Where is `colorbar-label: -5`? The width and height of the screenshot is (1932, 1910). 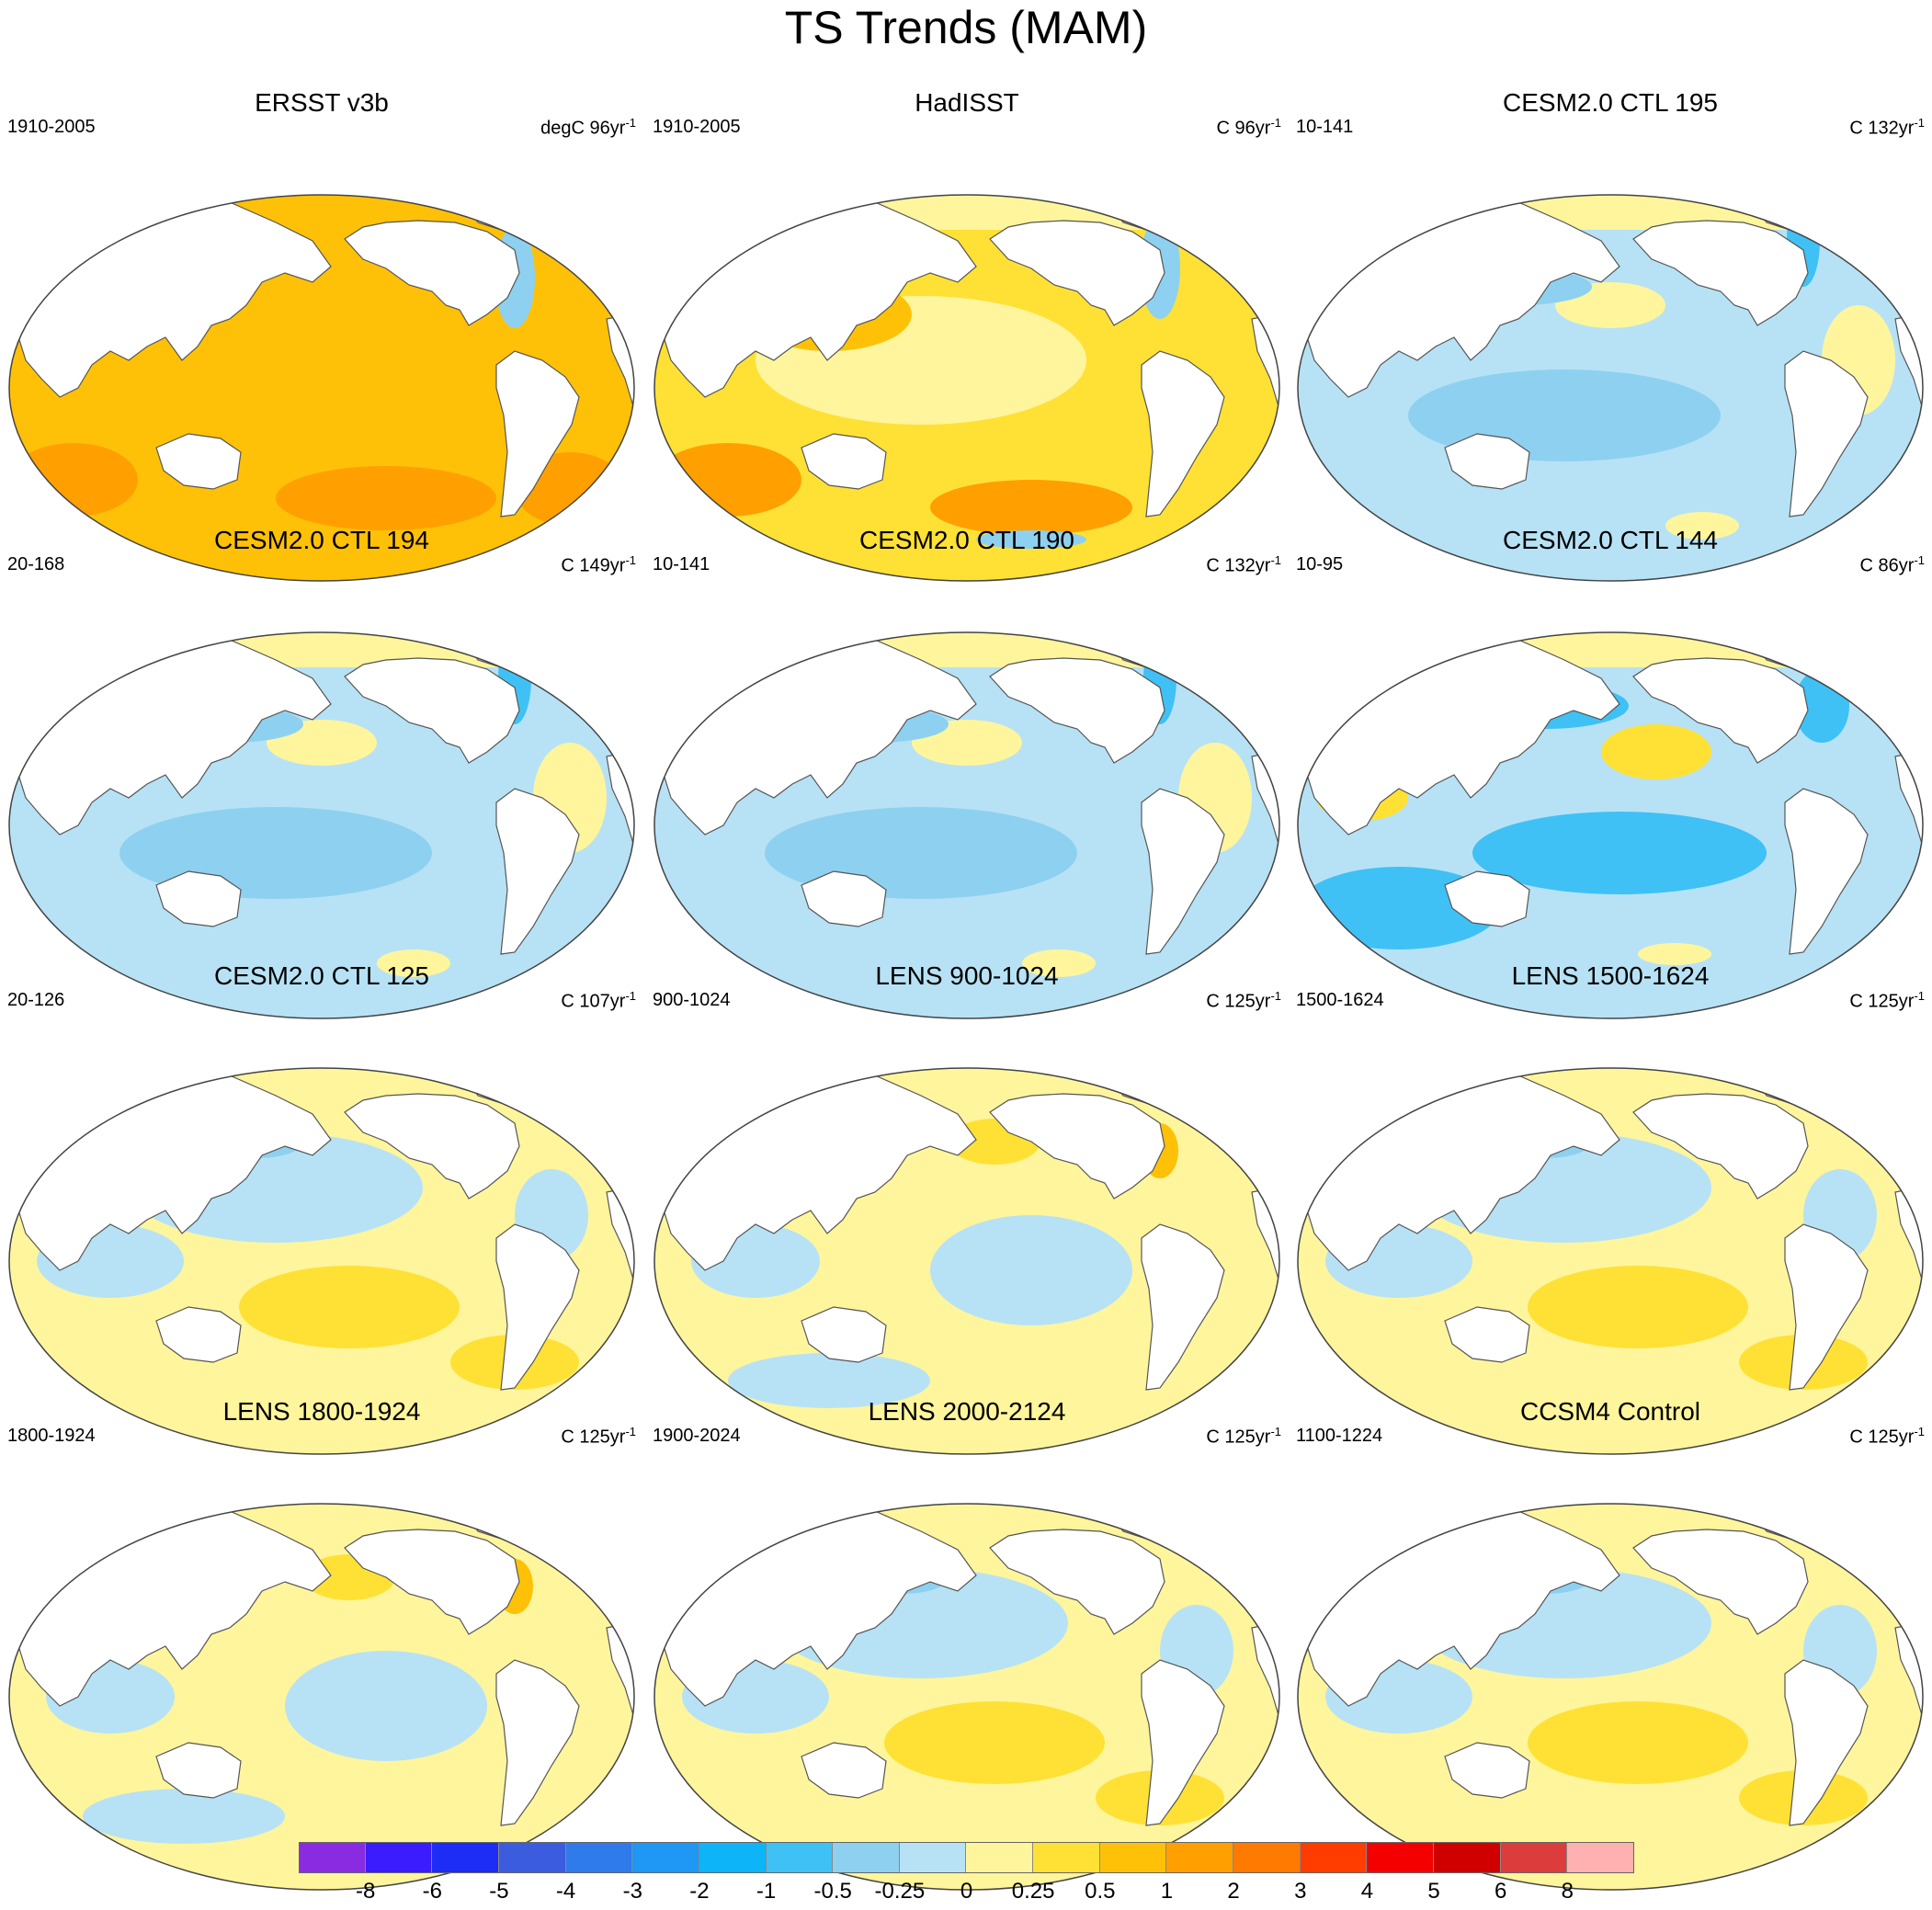
colorbar-label: -5 is located at coordinates (499, 1891).